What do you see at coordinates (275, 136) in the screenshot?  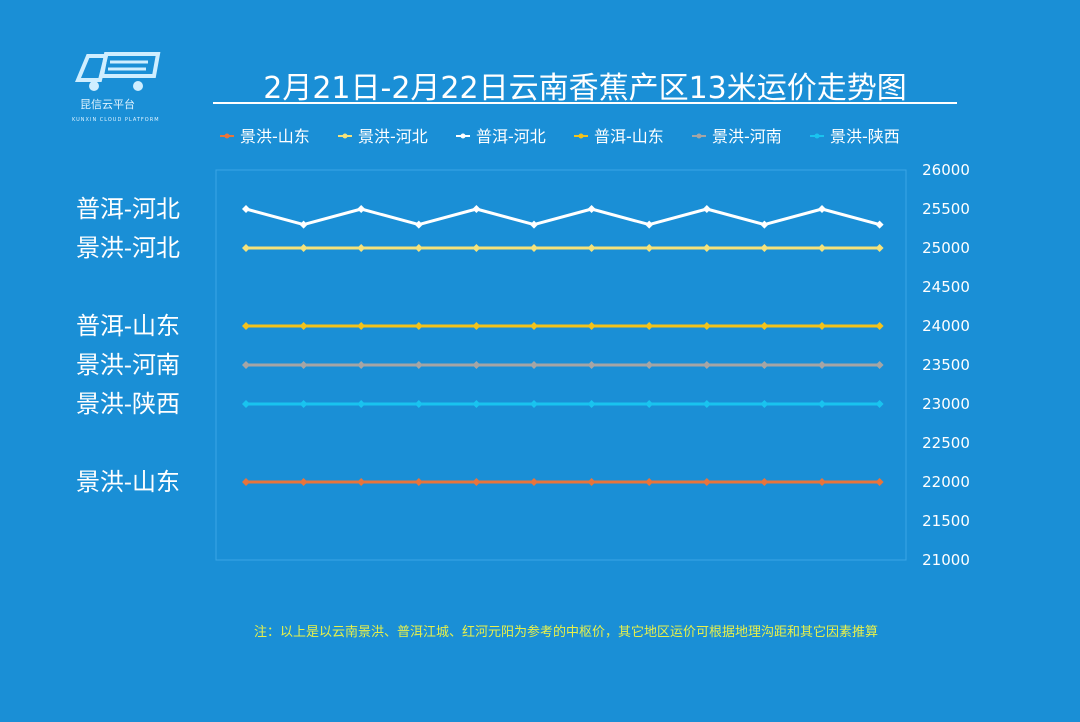 I see `legend-label: 景洪-山东` at bounding box center [275, 136].